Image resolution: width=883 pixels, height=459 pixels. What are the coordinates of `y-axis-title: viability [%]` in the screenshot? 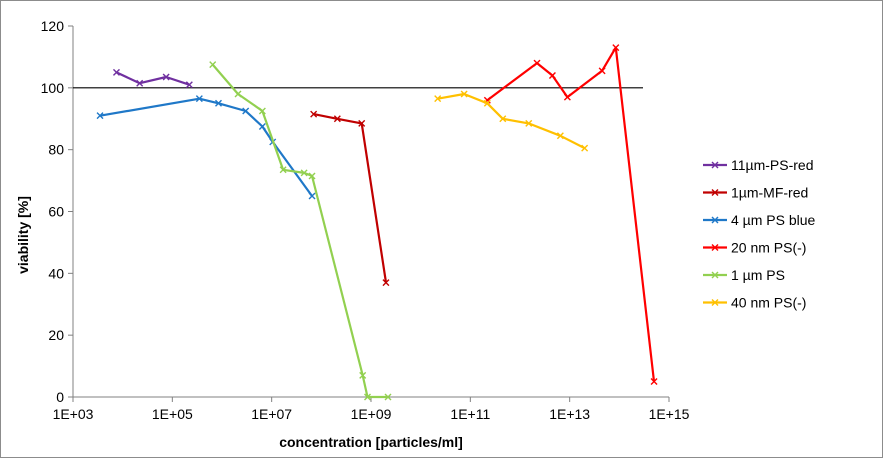 It's located at (23, 235).